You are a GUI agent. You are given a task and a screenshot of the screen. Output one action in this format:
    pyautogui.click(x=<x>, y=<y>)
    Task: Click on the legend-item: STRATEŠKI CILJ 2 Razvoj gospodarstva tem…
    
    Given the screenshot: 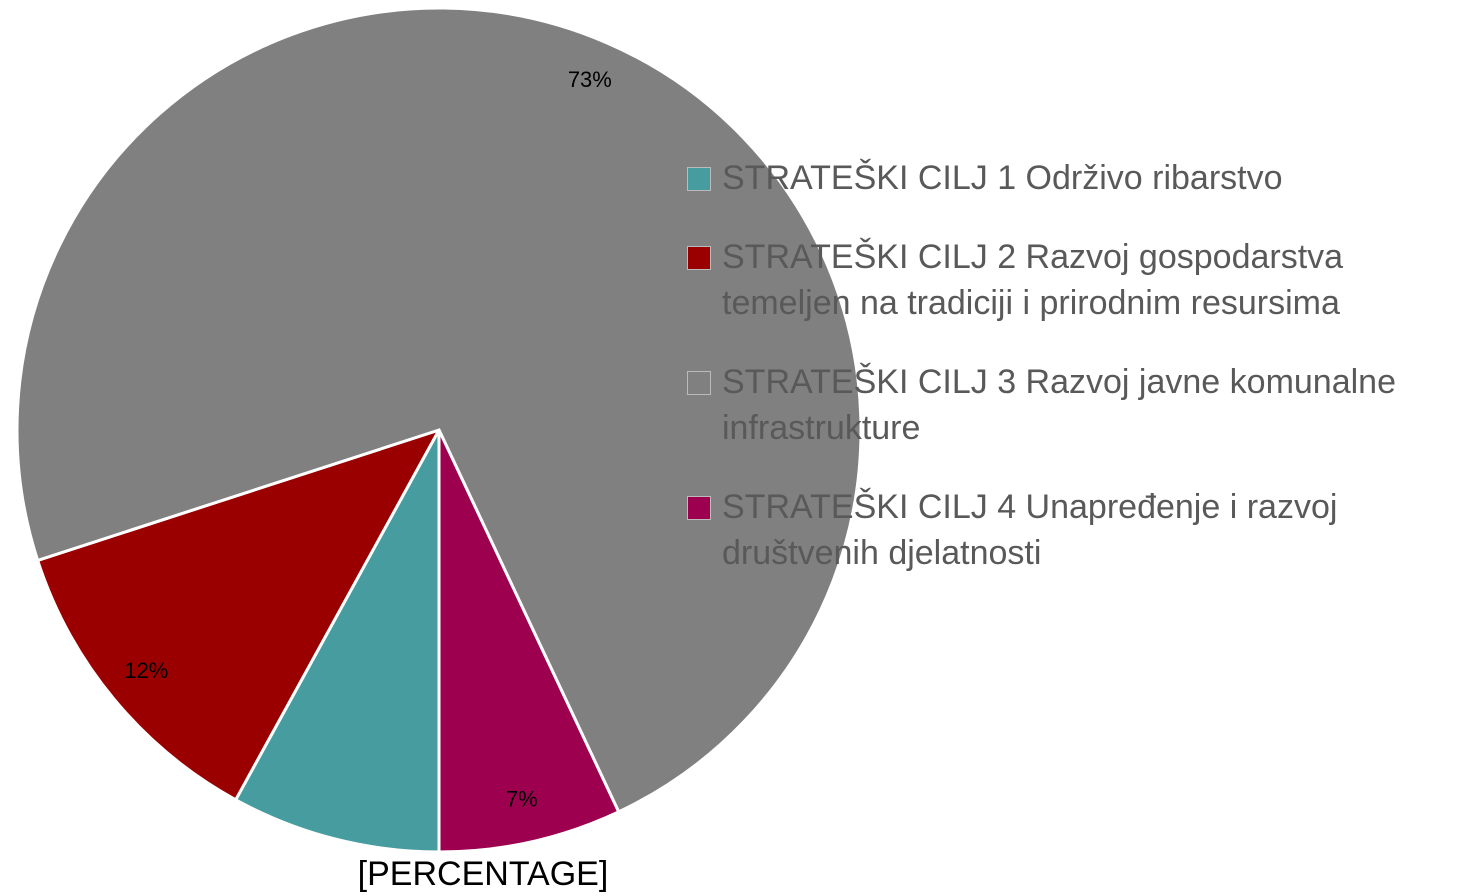 What is the action you would take?
    pyautogui.click(x=1059, y=280)
    